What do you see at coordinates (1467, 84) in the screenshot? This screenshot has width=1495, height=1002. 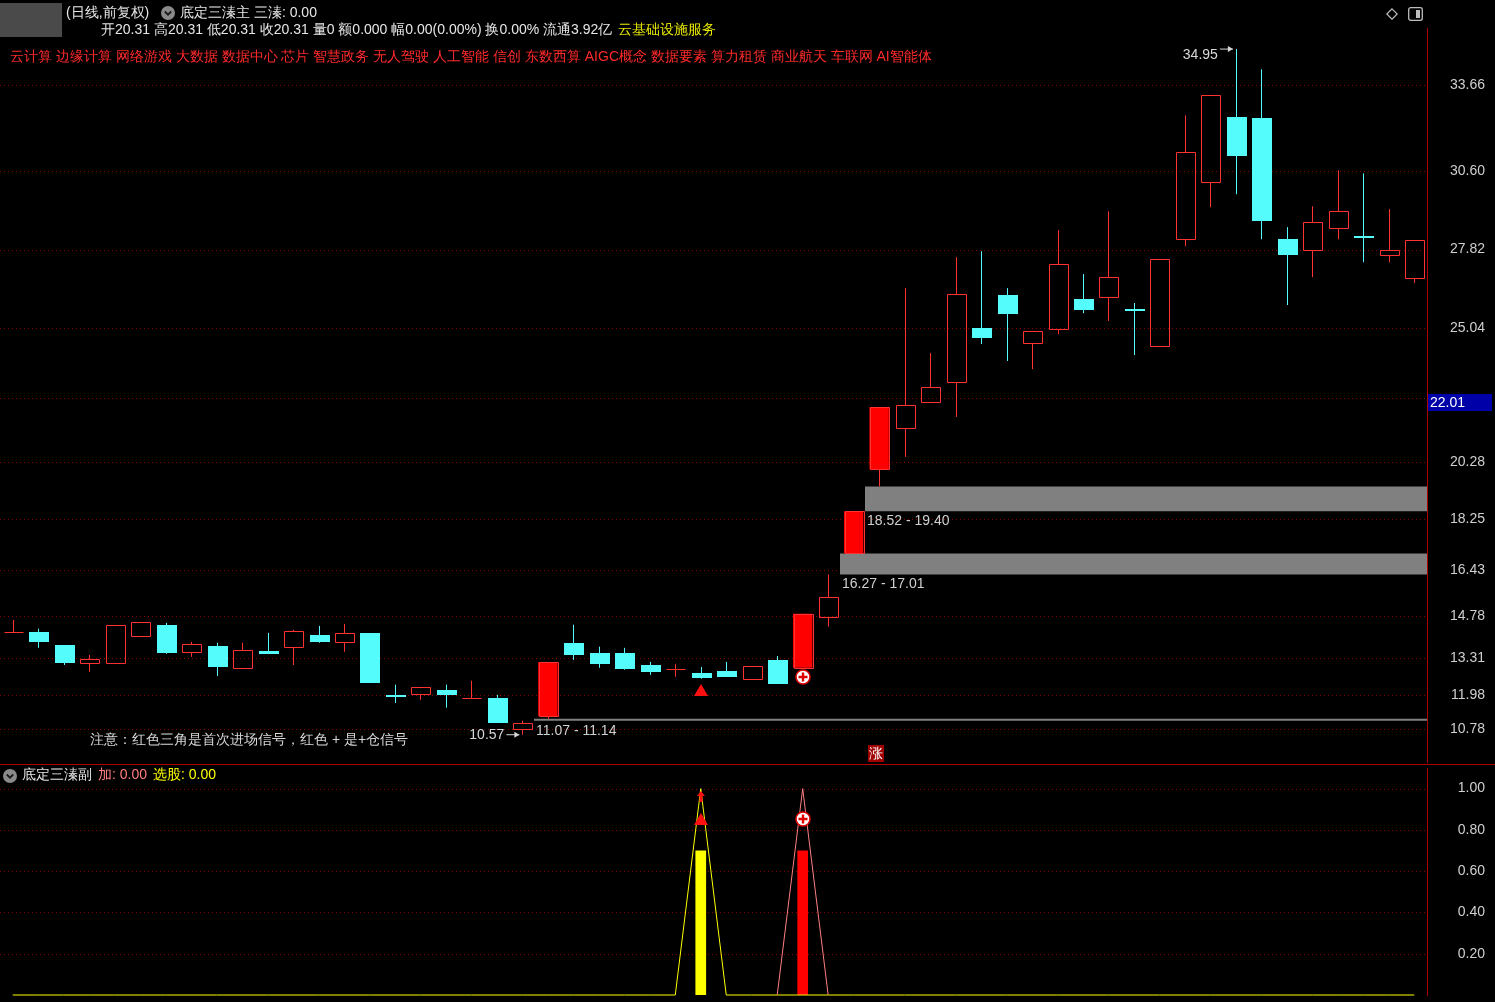 I see `y-tick-label: 33.66` at bounding box center [1467, 84].